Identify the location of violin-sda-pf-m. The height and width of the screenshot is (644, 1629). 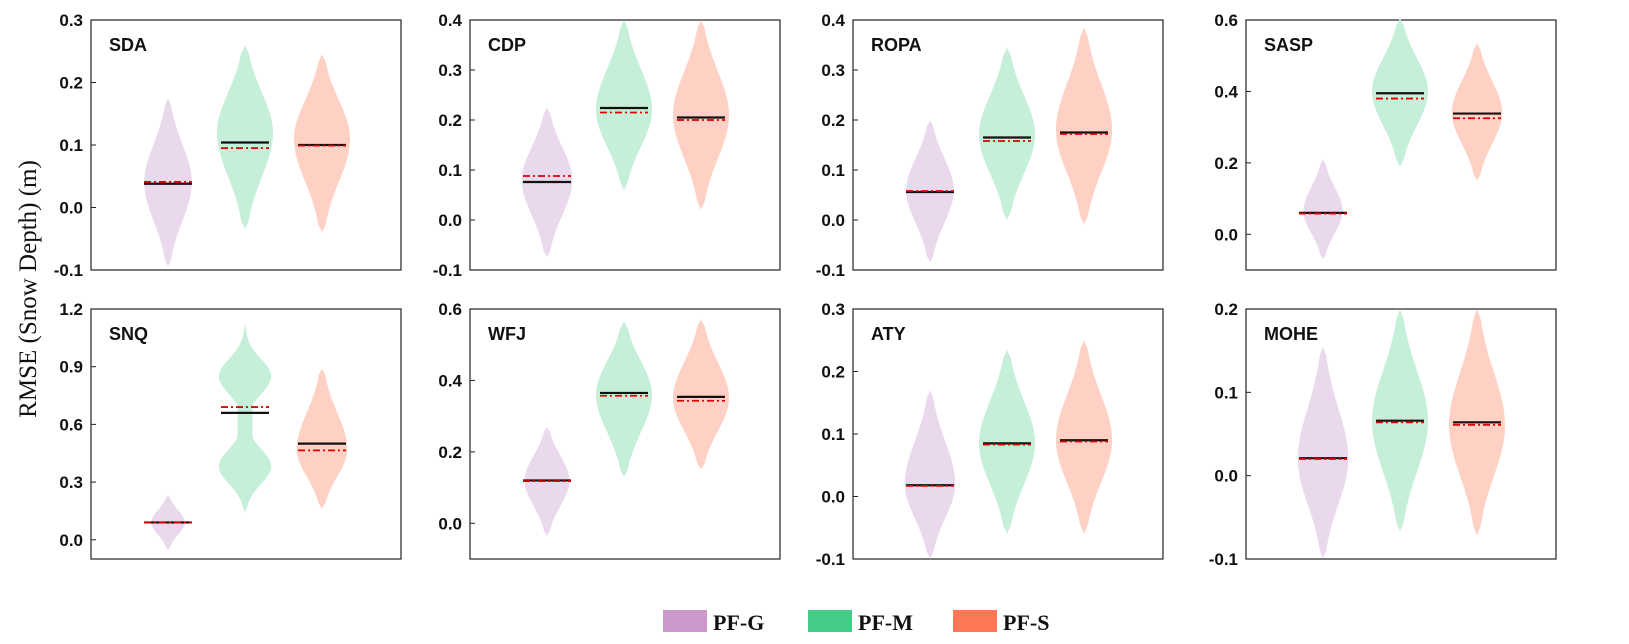
(245, 137).